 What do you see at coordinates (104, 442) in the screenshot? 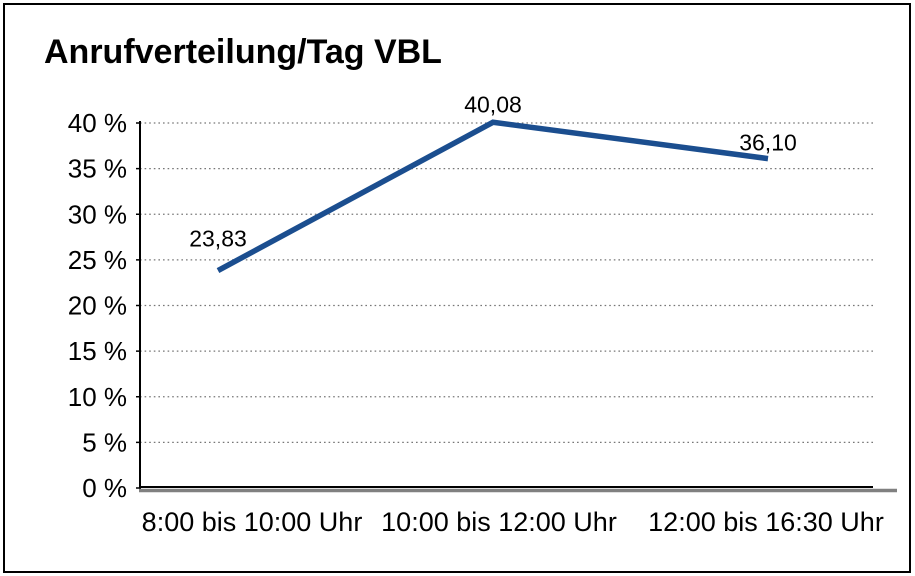
I see `y-axis-label: 5 %` at bounding box center [104, 442].